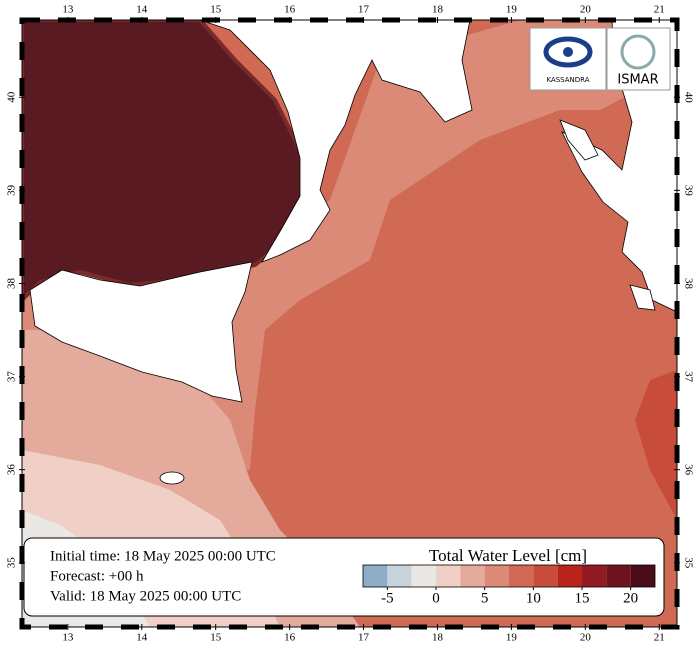  What do you see at coordinates (172, 478) in the screenshot?
I see `land-malta` at bounding box center [172, 478].